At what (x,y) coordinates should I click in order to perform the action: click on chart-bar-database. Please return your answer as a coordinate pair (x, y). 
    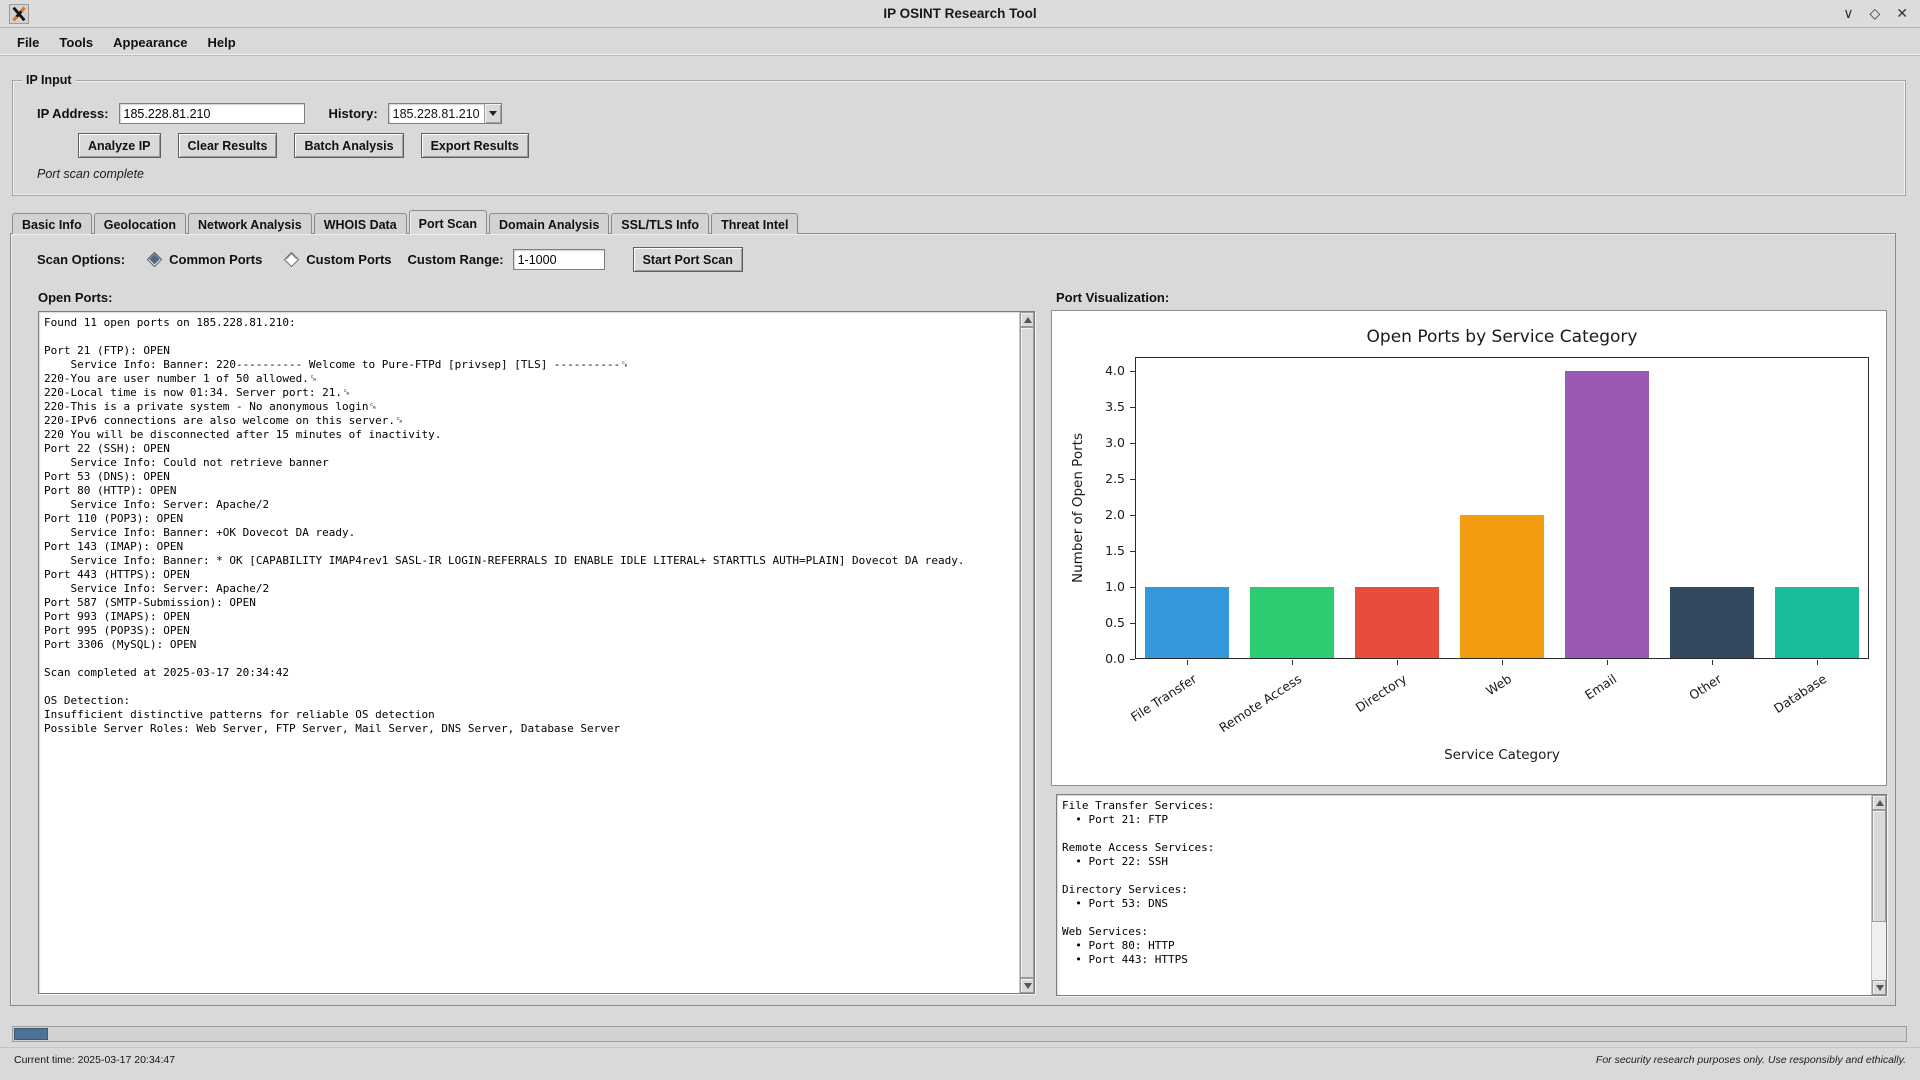
    Looking at the image, I should click on (1816, 622).